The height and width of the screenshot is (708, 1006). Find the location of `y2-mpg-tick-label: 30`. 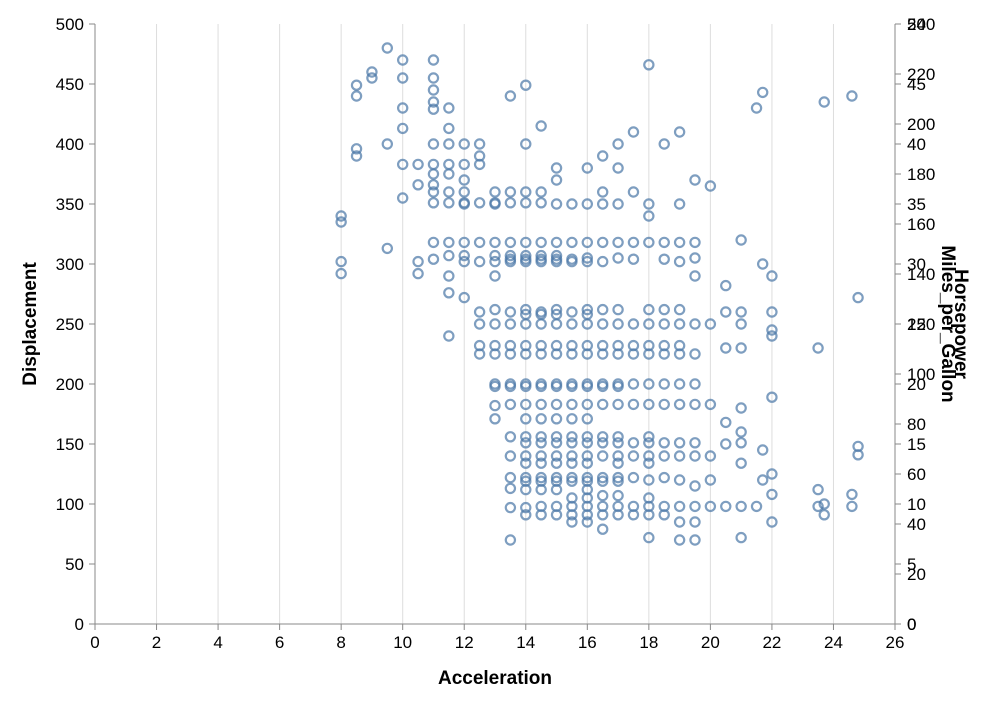

y2-mpg-tick-label: 30 is located at coordinates (916, 264).